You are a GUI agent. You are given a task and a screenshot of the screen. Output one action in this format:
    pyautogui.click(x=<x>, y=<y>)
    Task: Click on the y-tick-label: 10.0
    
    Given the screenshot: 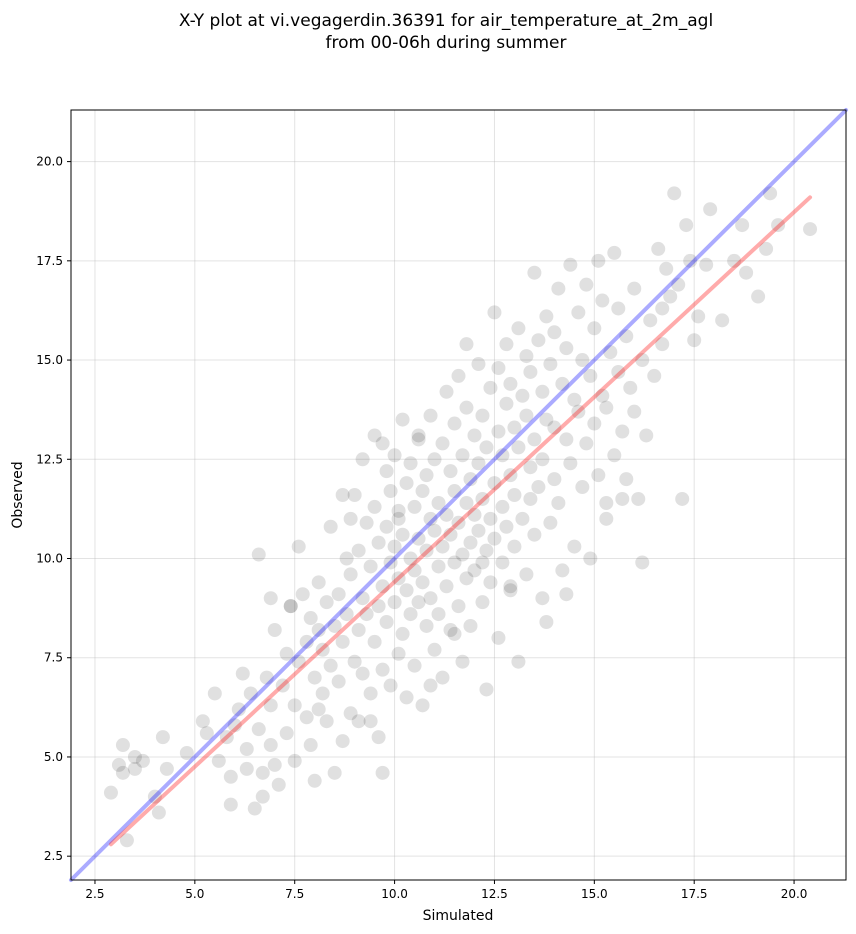 What is the action you would take?
    pyautogui.click(x=49, y=559)
    